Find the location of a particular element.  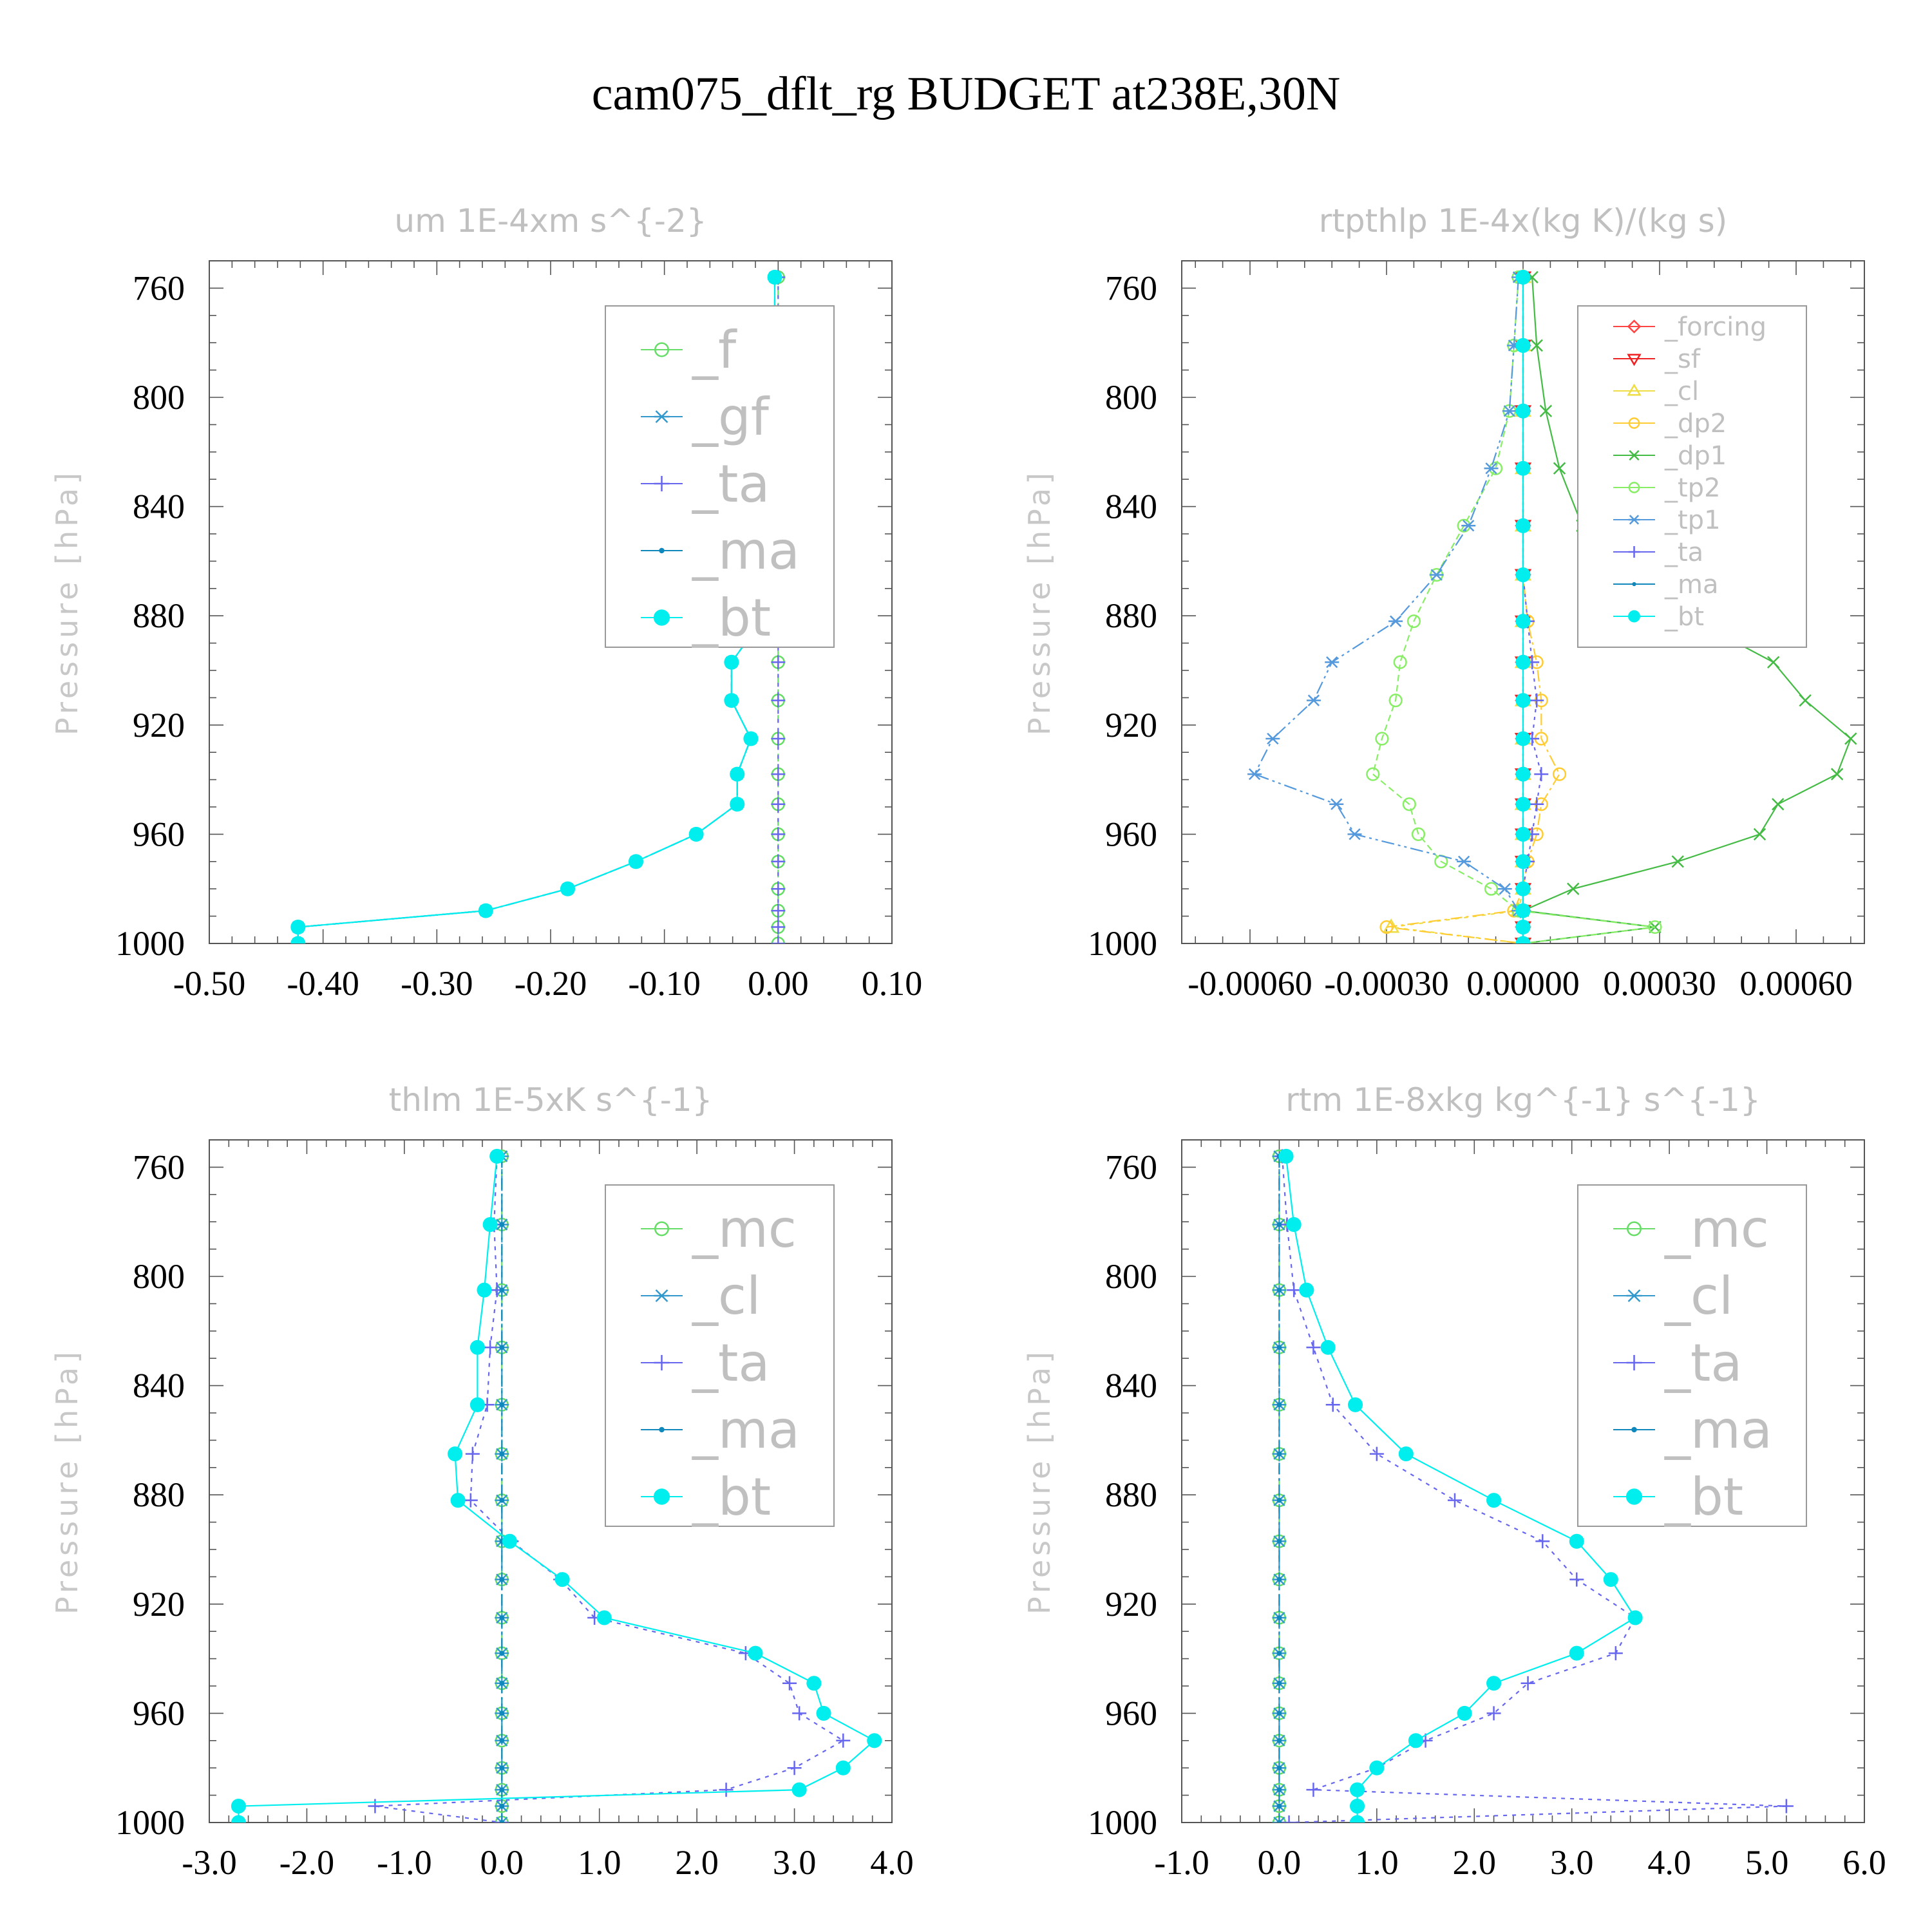

legend-marker-cl is located at coordinates (1634, 389).